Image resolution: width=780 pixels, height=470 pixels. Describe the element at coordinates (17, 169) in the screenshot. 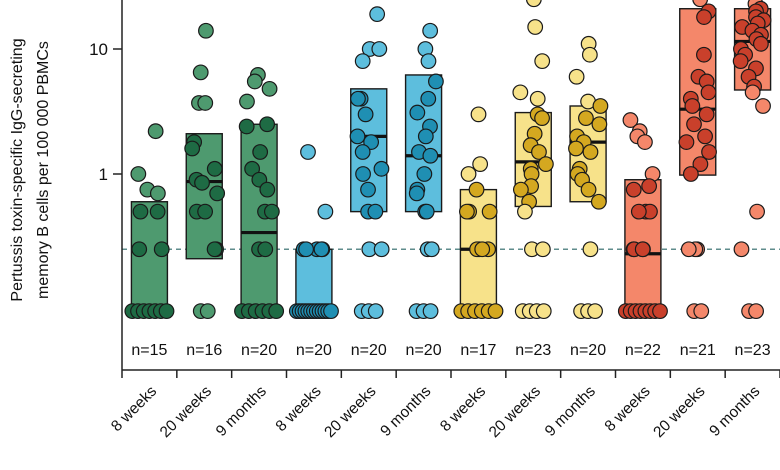

I see `y-axis-title-line-1: Pertussis toxin-specific IgG-secreting` at that location.